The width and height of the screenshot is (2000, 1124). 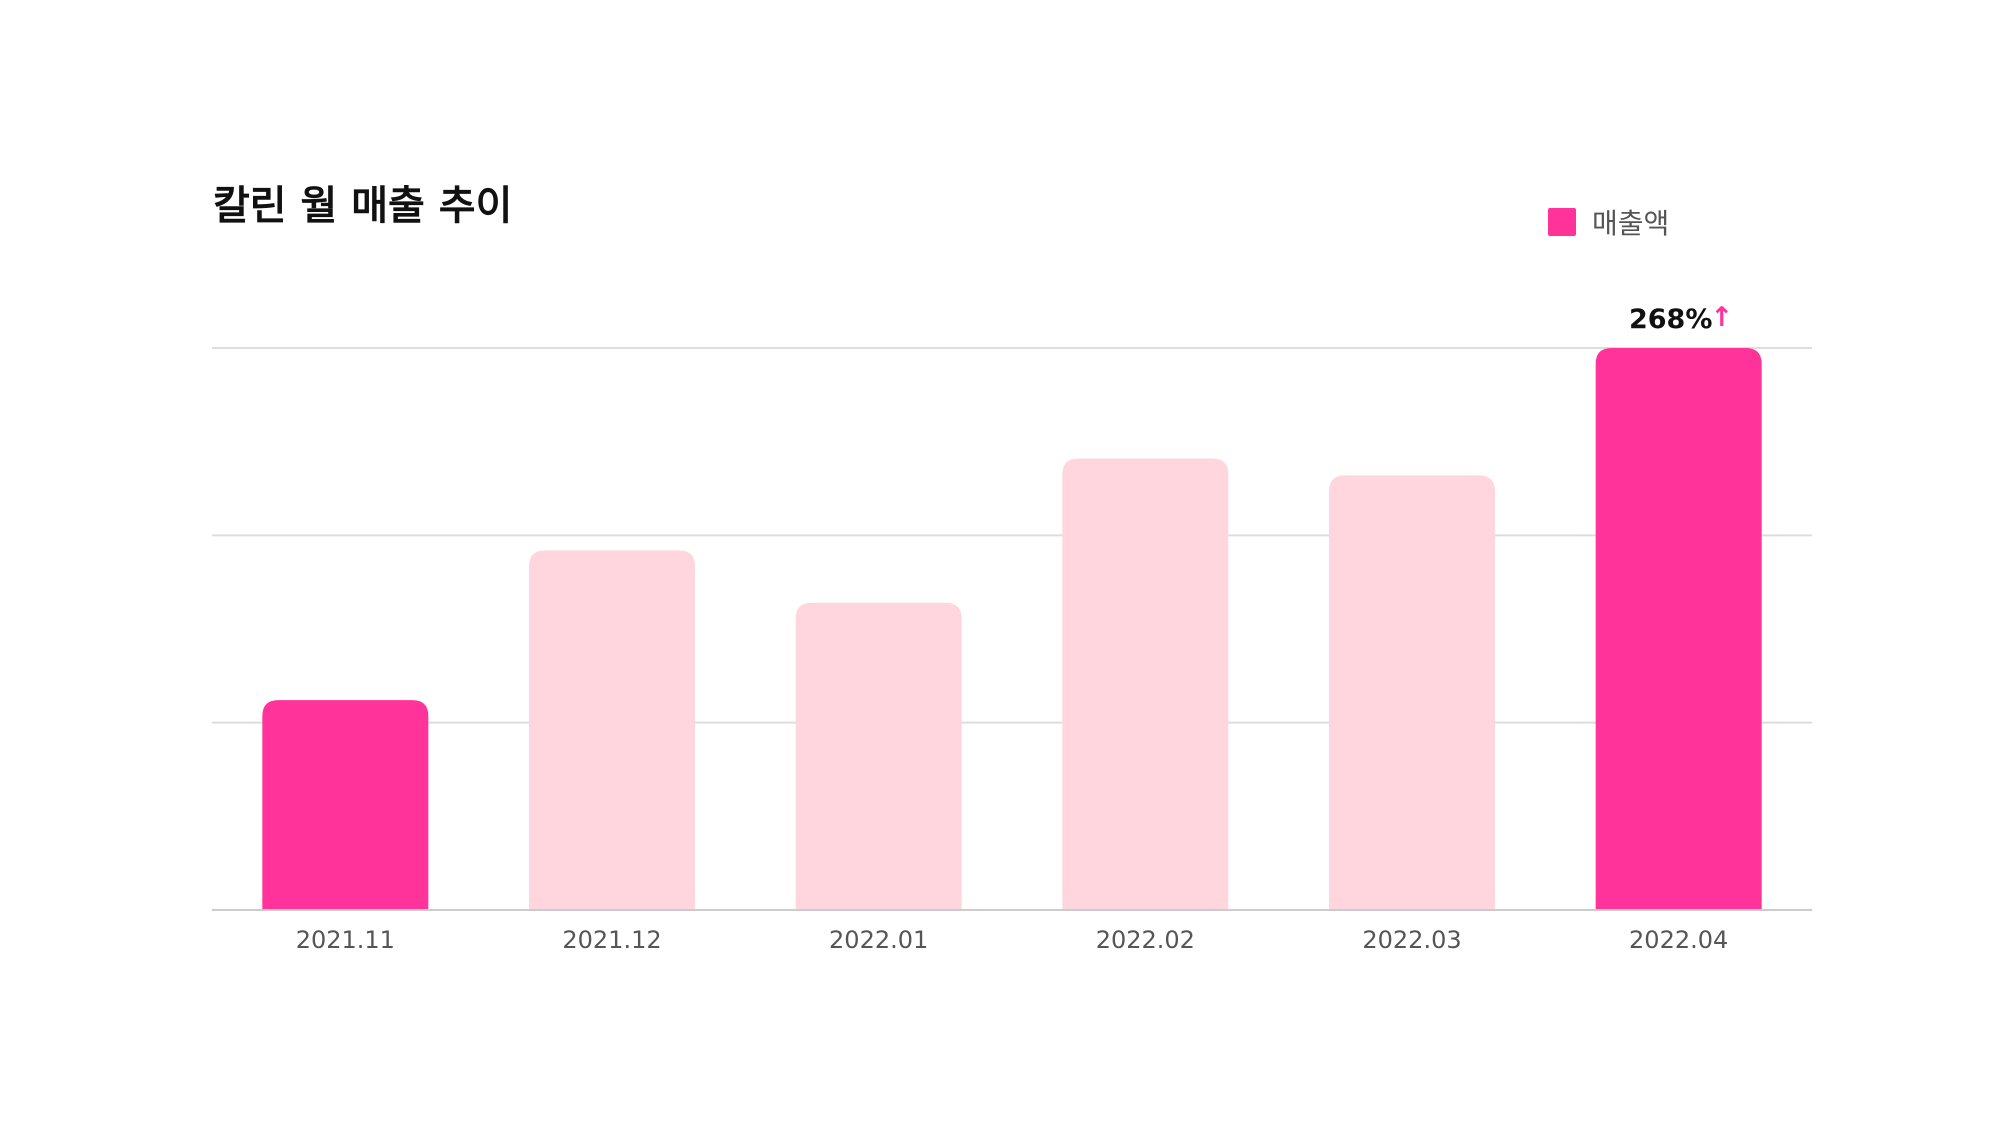 I want to click on bar-2022.01, so click(x=878, y=756).